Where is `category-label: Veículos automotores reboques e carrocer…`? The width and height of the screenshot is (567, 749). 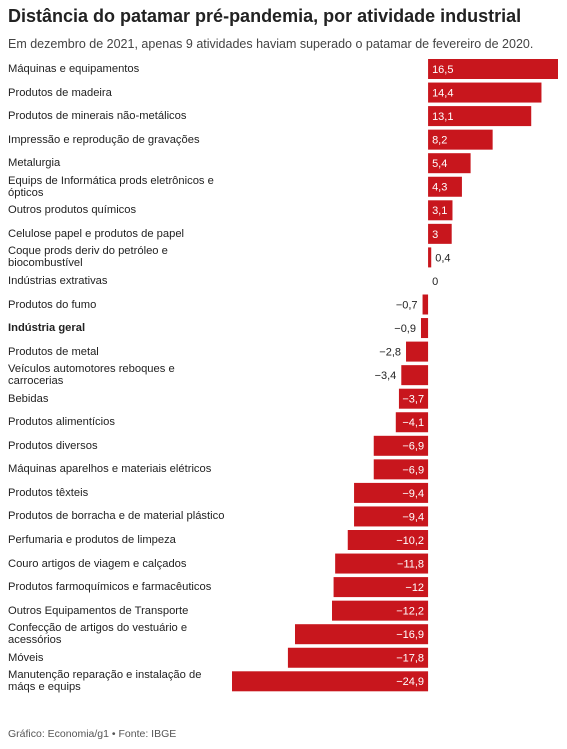
category-label: Veículos automotores reboques e carrocer… is located at coordinates (91, 375).